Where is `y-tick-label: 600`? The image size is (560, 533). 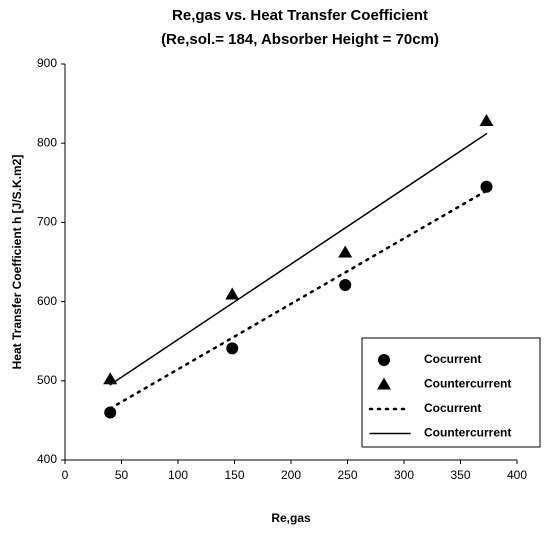
y-tick-label: 600 is located at coordinates (47, 301).